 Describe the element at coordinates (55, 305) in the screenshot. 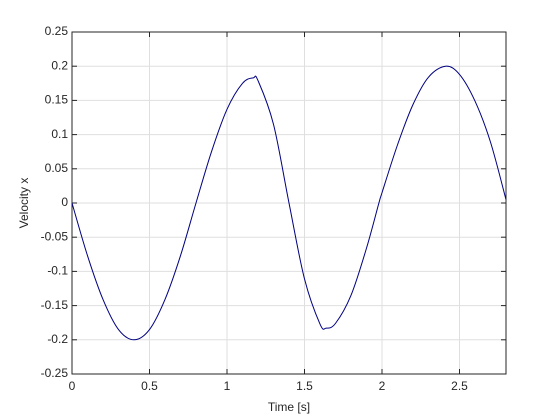

I see `y-tick-label: -0.15` at that location.